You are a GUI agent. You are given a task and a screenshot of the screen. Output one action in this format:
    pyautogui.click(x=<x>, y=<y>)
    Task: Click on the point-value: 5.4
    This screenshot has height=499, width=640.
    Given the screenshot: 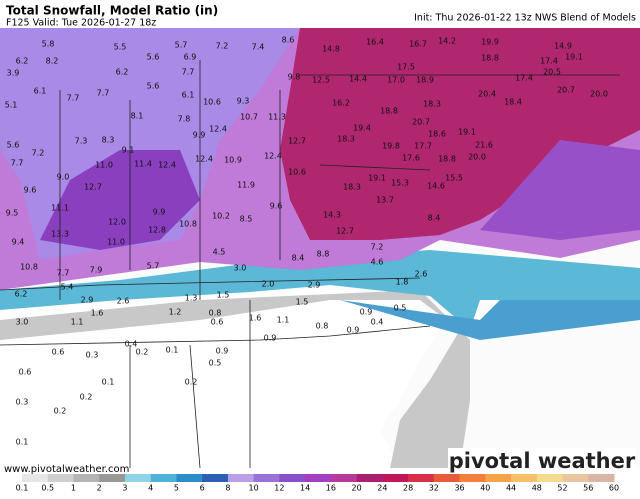 What is the action you would take?
    pyautogui.click(x=67, y=287)
    